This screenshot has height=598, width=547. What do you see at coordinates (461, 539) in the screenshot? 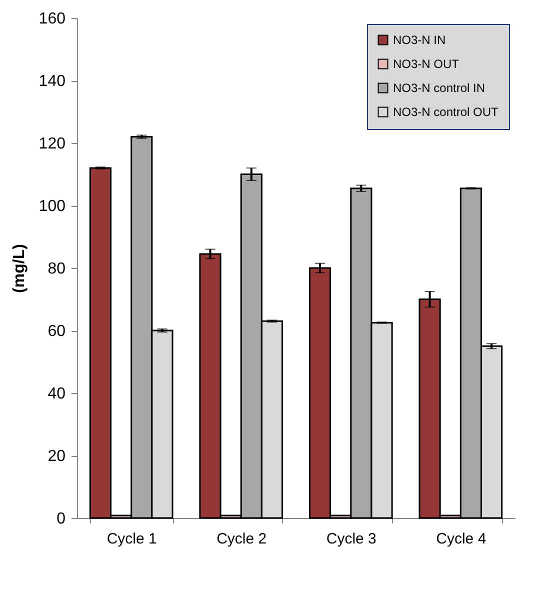
I see `x-tick-label: Cycle 4` at bounding box center [461, 539].